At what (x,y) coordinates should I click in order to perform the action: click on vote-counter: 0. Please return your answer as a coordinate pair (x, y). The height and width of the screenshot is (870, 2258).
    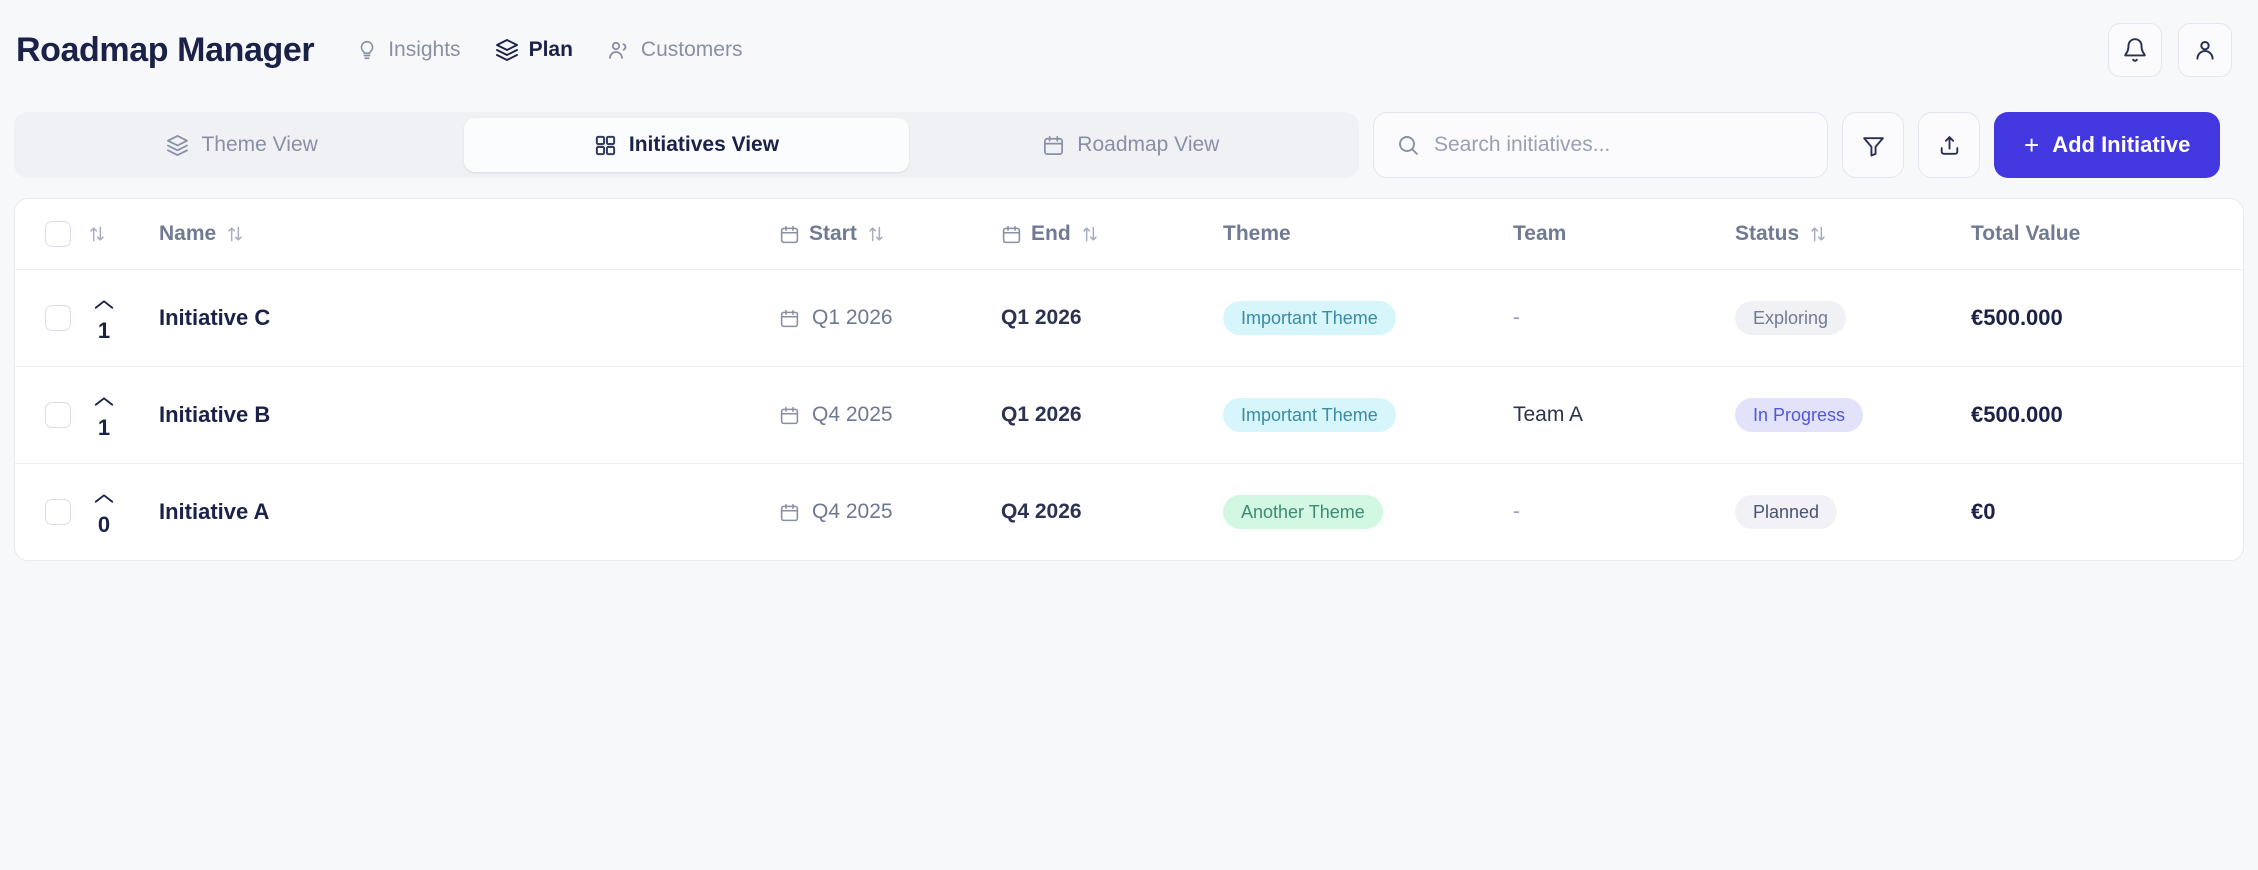
    Looking at the image, I should click on (104, 512).